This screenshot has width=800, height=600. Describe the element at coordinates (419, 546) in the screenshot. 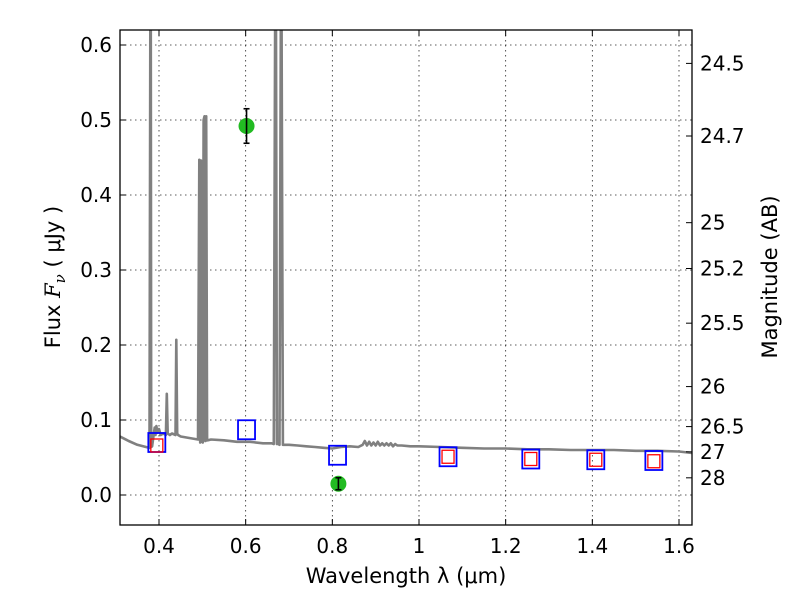

I see `x-tick-label: 1` at that location.